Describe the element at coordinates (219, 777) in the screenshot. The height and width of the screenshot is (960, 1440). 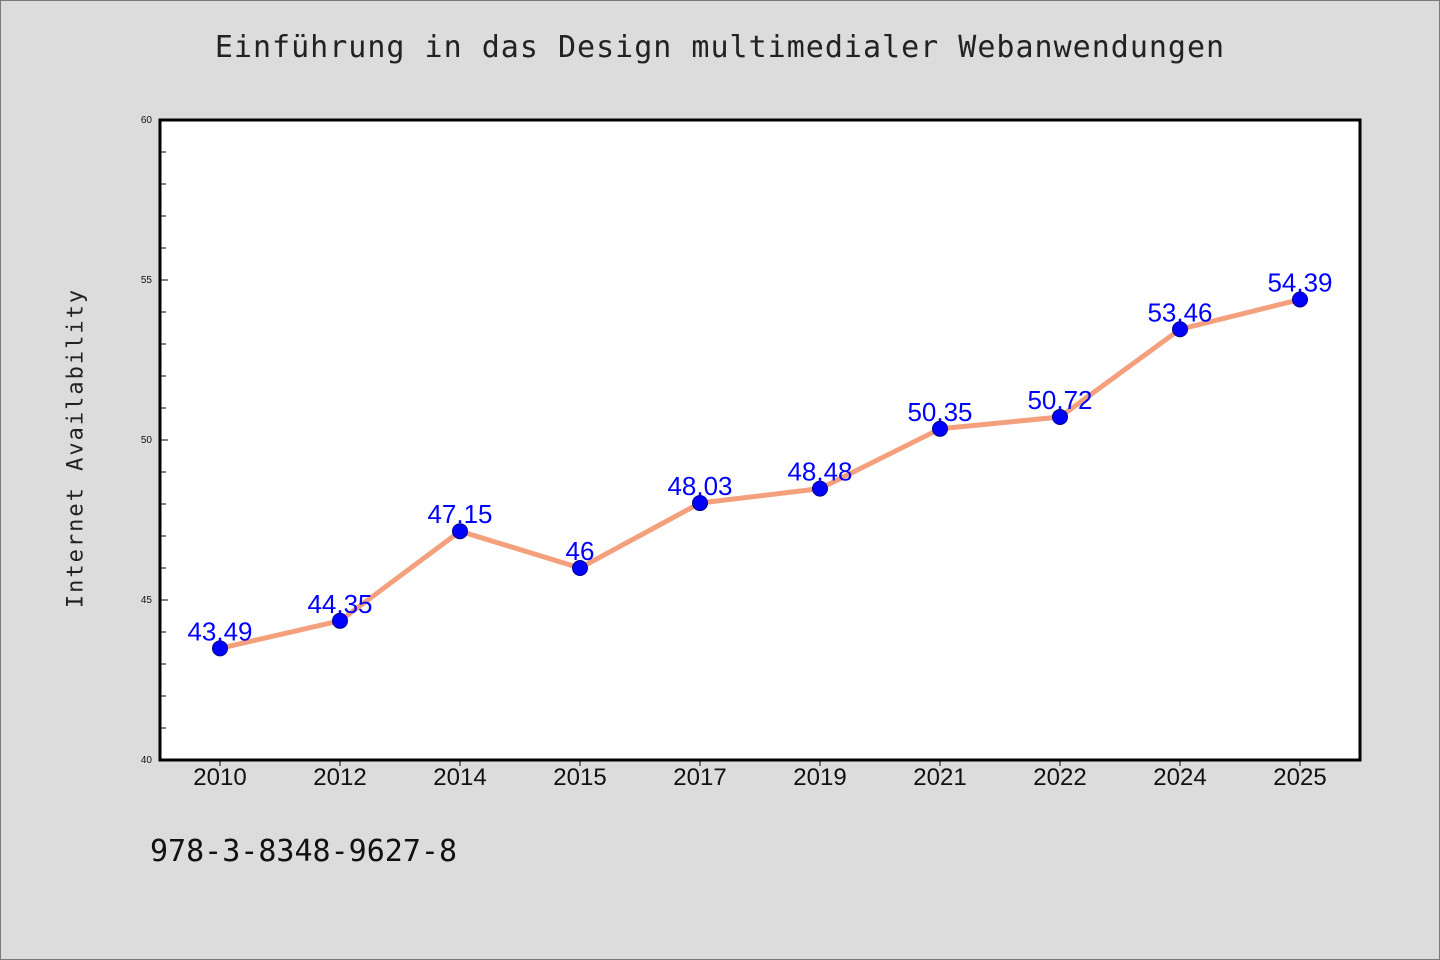
I see `x-tick-label: 2010` at that location.